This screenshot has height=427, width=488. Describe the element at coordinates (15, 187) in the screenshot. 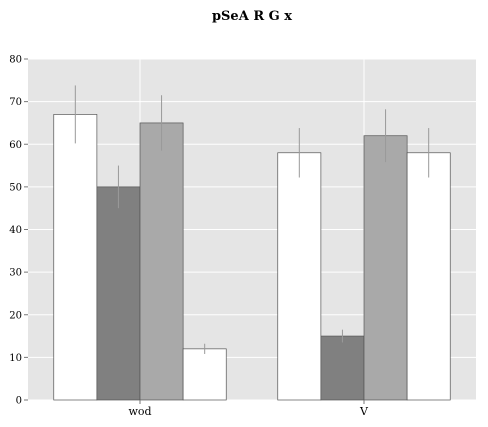

I see `y-tick-label-5: 50` at that location.